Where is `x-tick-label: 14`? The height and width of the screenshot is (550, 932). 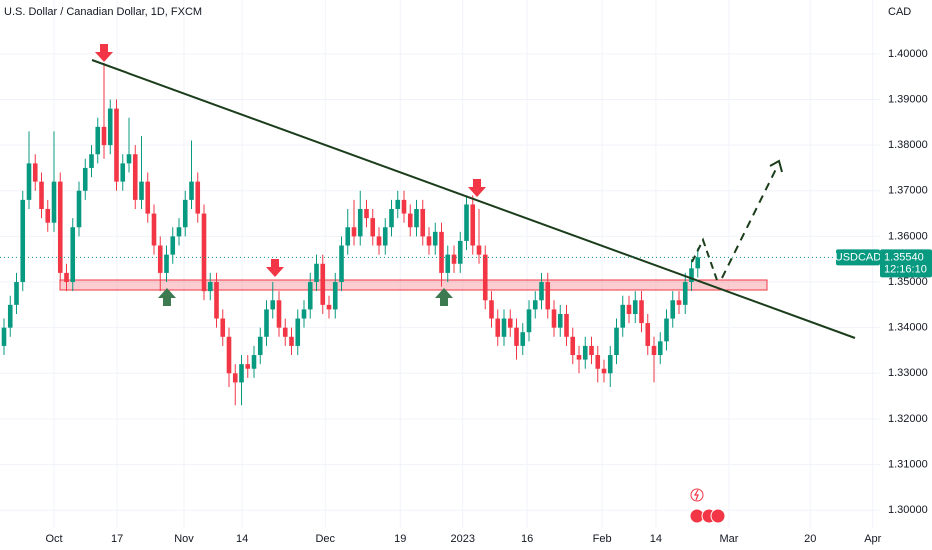 x-tick-label: 14 is located at coordinates (242, 539).